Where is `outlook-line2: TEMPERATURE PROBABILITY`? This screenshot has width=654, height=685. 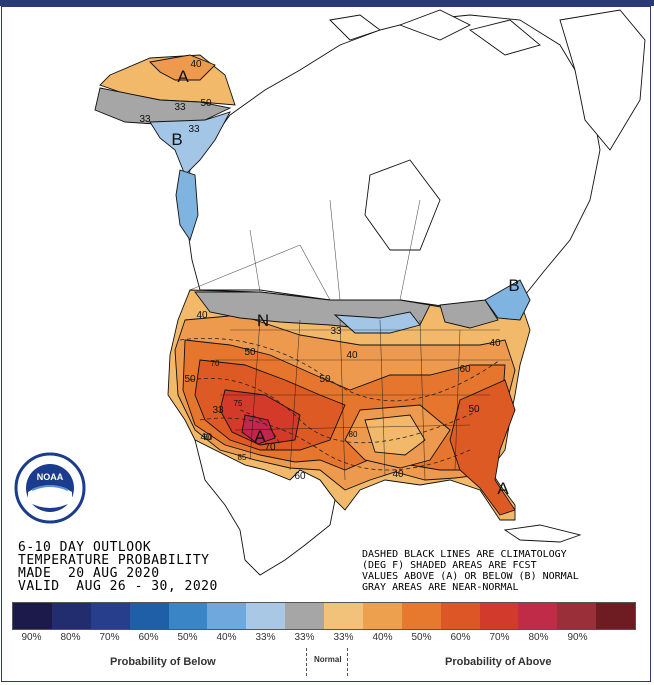
outlook-line2: TEMPERATURE PROBABILITY is located at coordinates (114, 560).